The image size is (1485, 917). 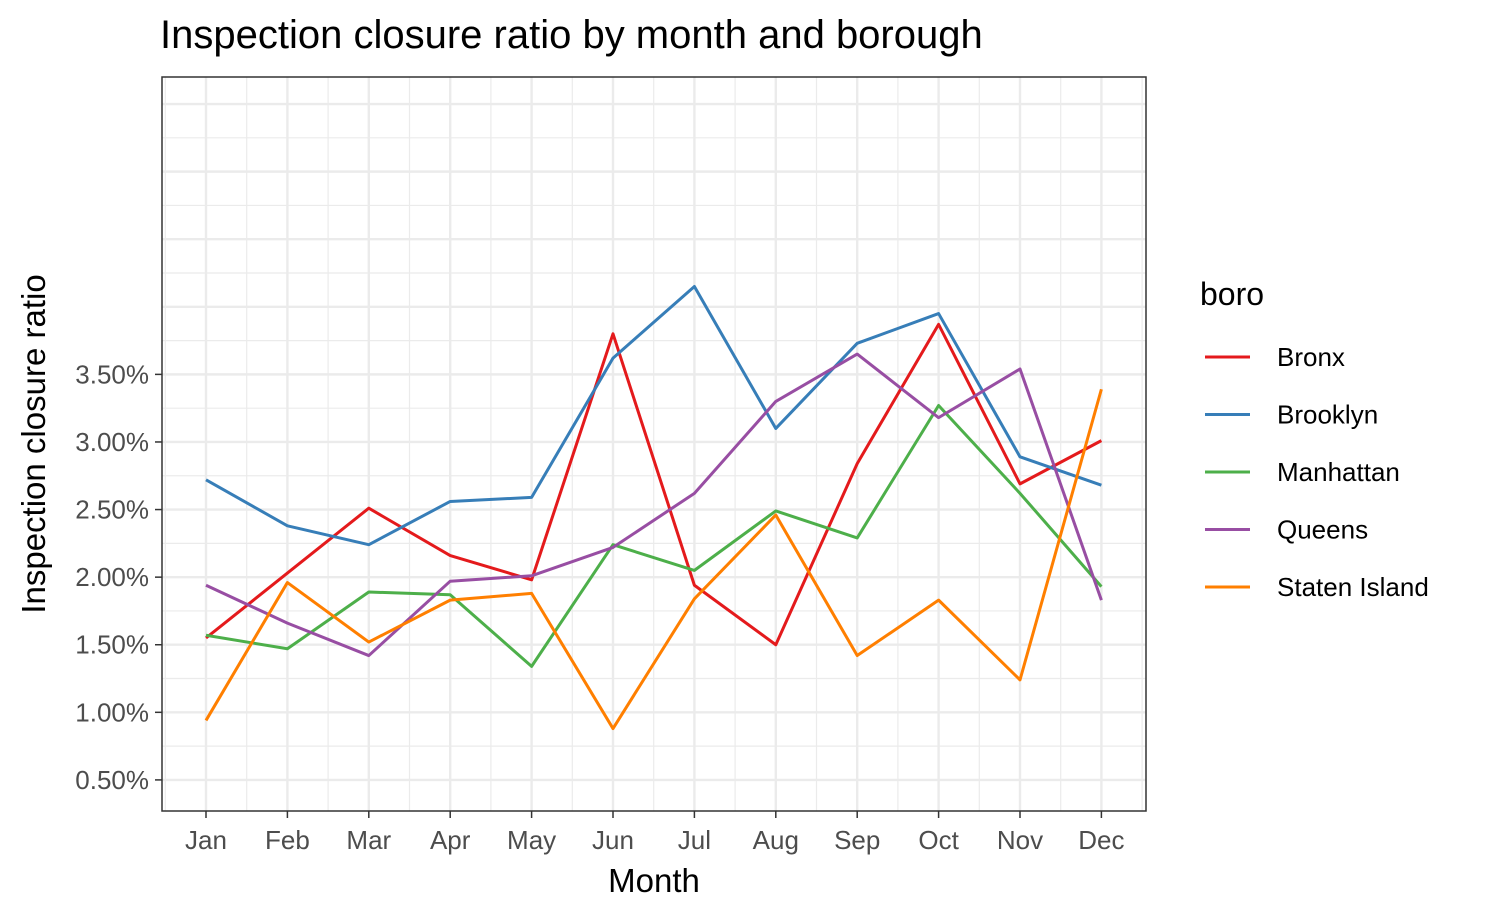 What do you see at coordinates (1101, 840) in the screenshot?
I see `x-tick-label: Dec` at bounding box center [1101, 840].